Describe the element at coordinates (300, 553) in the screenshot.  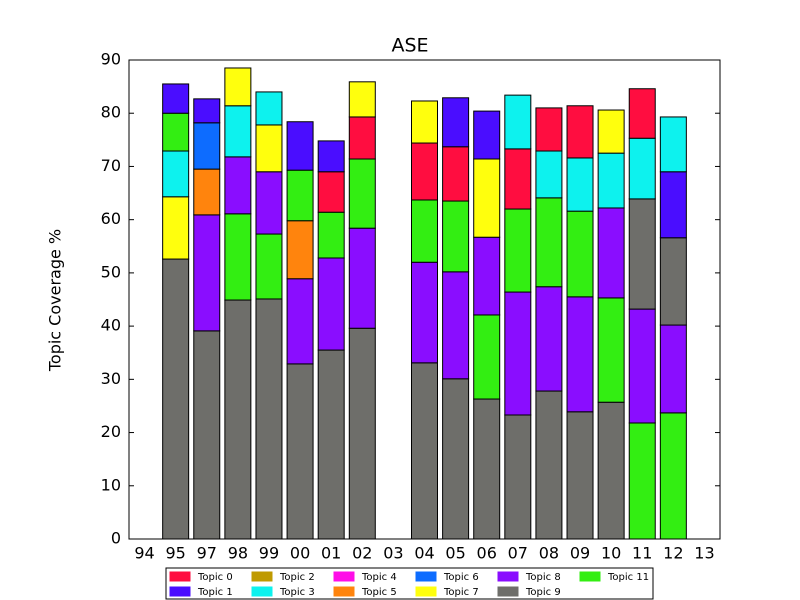
I see `x-tick-label: 00` at that location.